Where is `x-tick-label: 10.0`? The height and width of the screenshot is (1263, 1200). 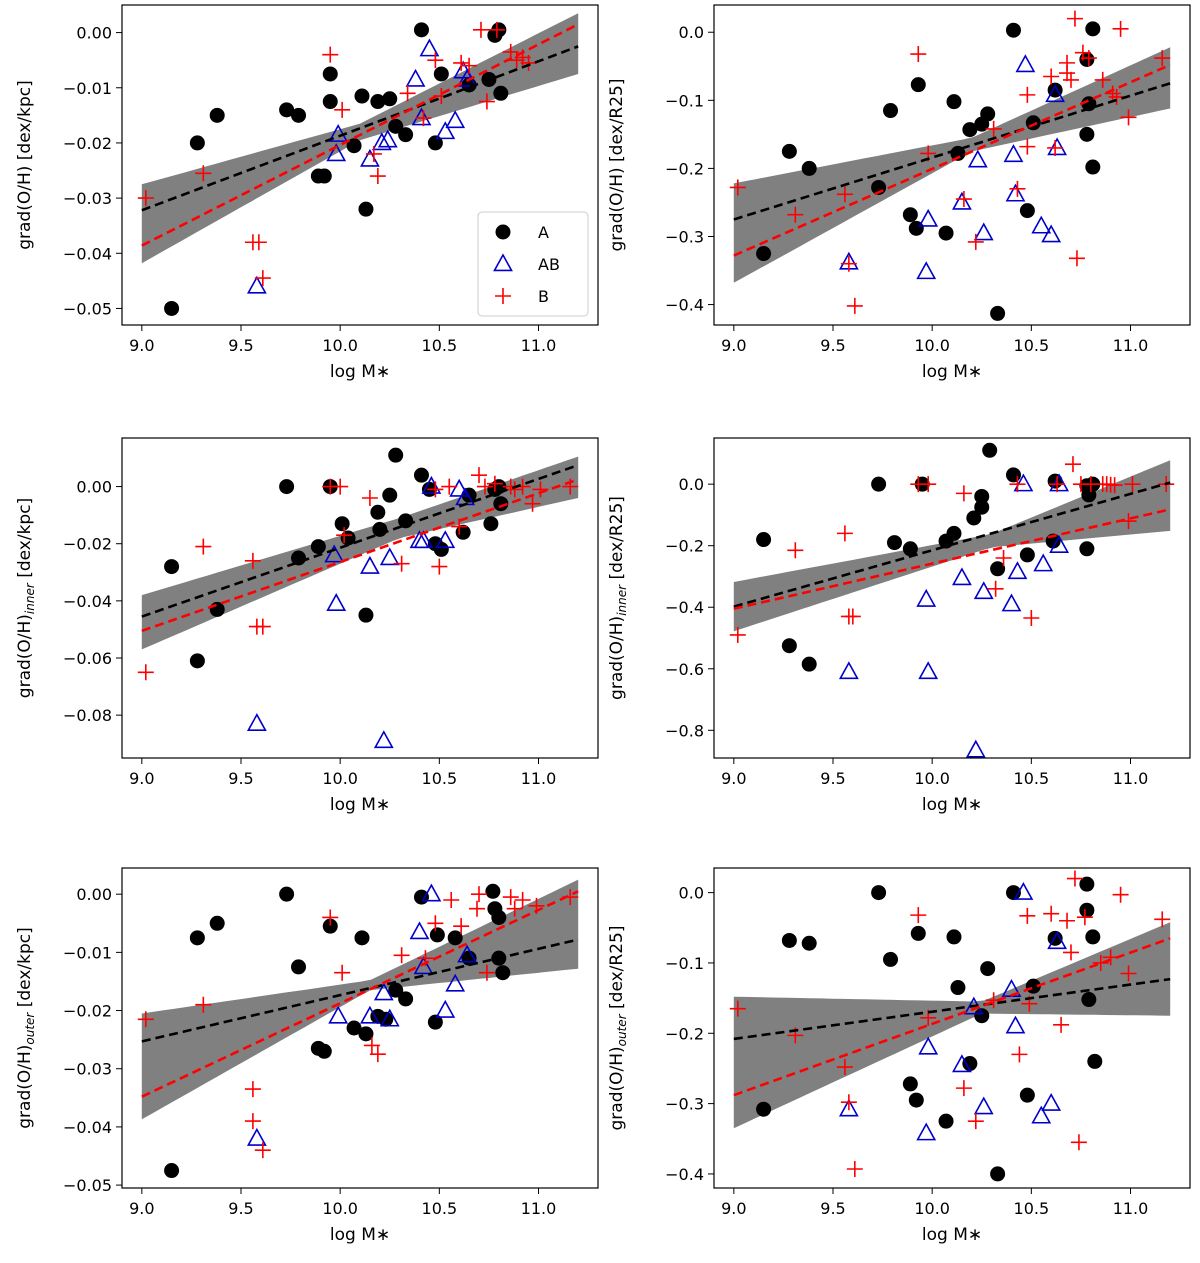
x-tick-label: 10.0 is located at coordinates (932, 1208).